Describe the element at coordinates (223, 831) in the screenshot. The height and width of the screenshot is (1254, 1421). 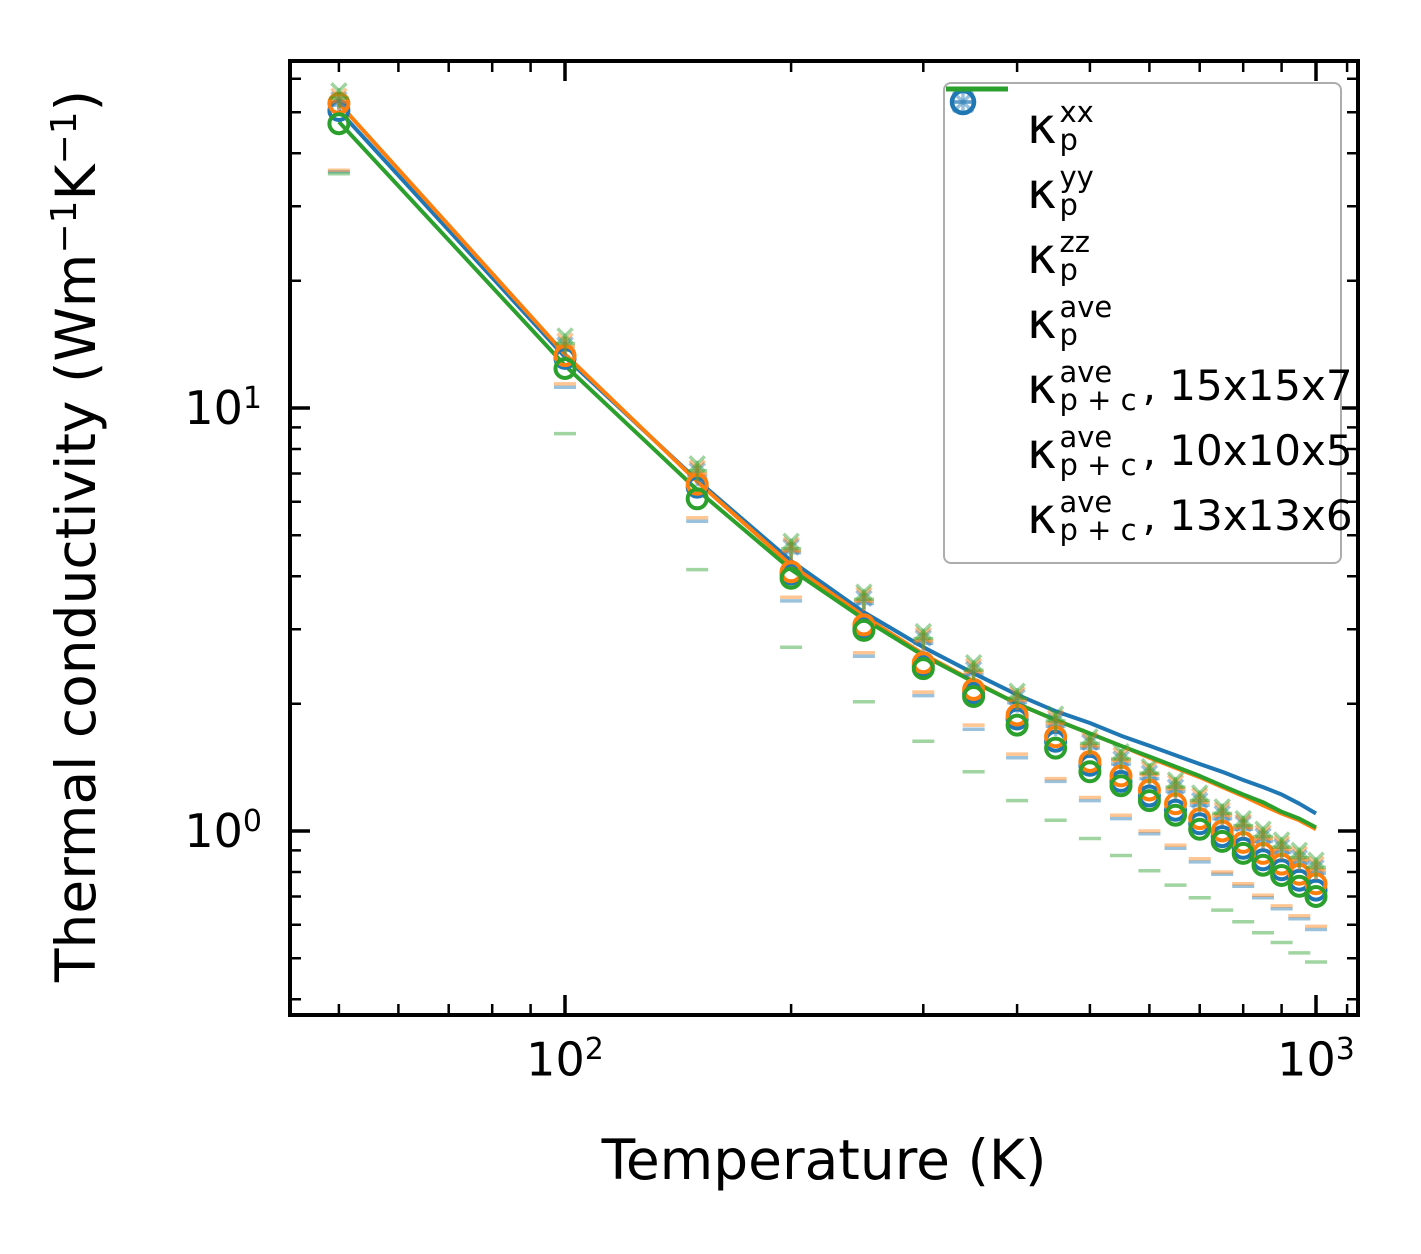
I see `y-tick-label-10e0: 100` at that location.